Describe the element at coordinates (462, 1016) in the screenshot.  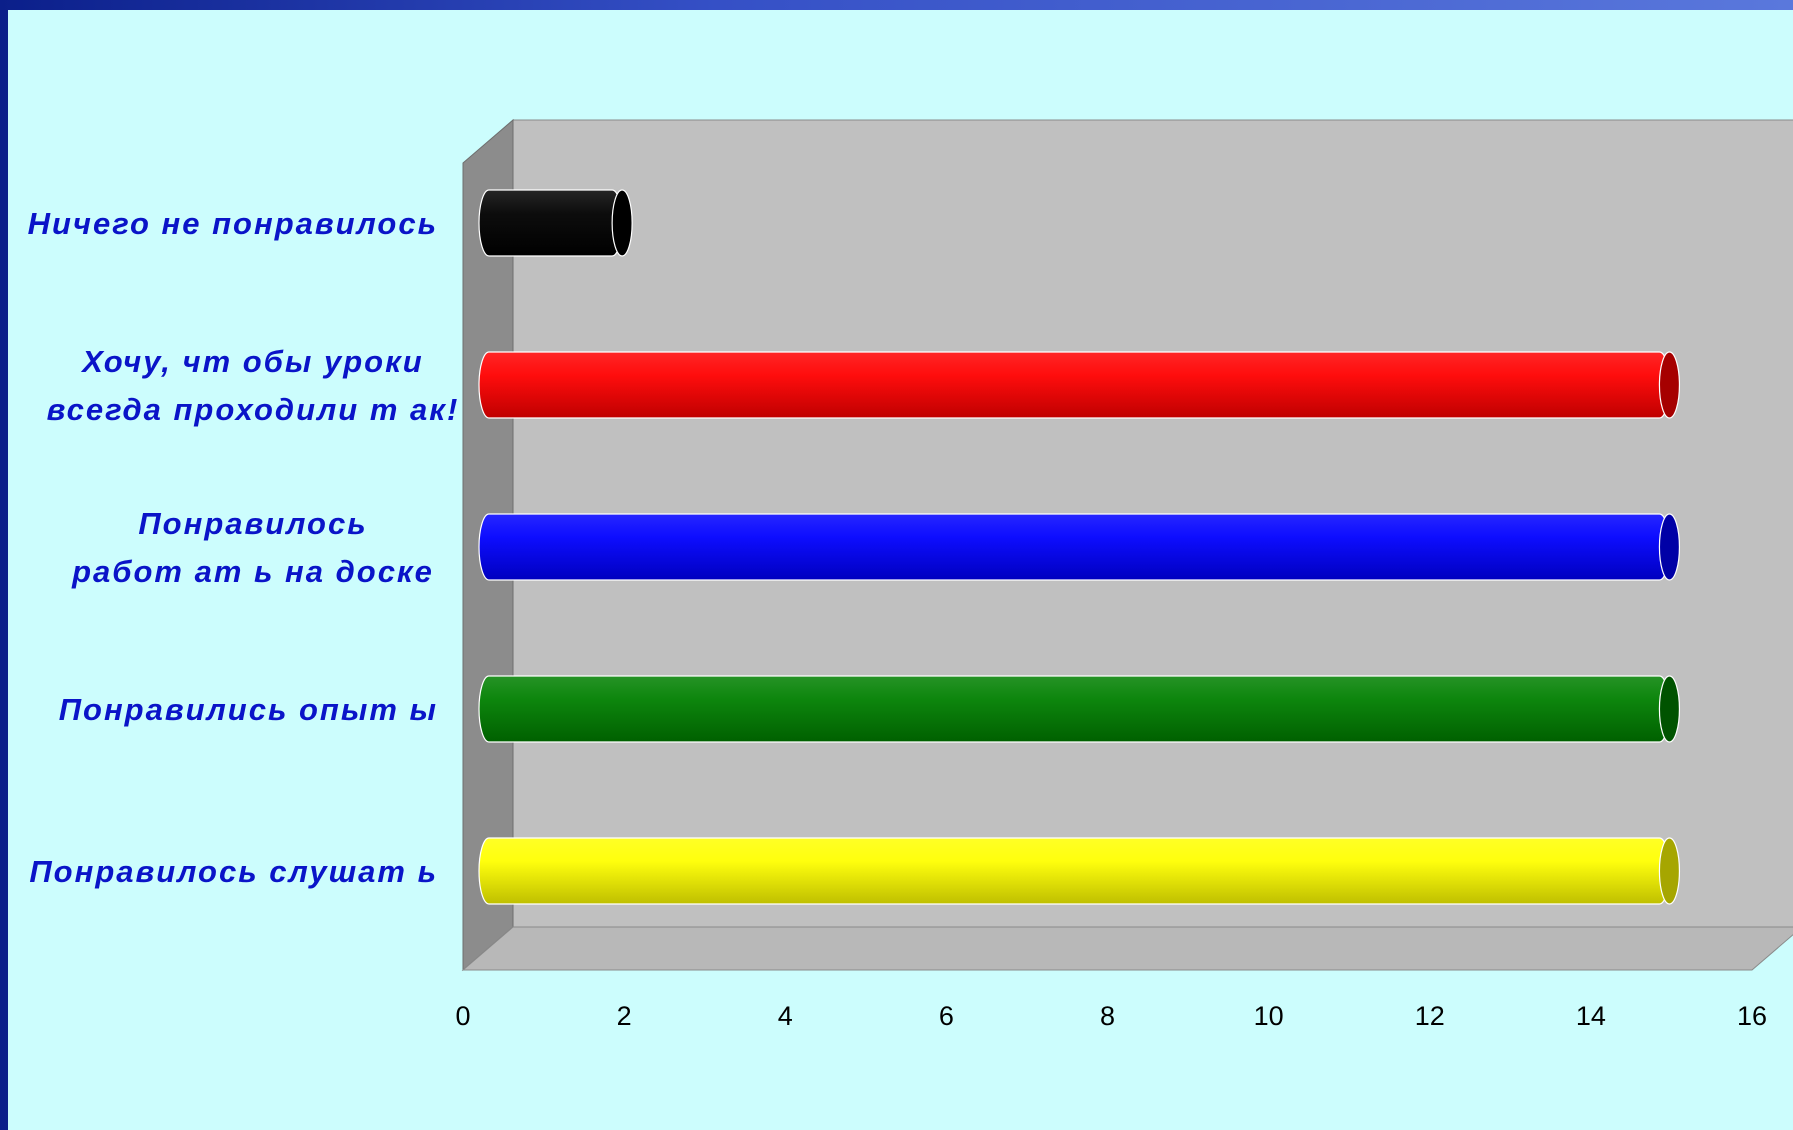
I see `x-tick-label: 0` at that location.